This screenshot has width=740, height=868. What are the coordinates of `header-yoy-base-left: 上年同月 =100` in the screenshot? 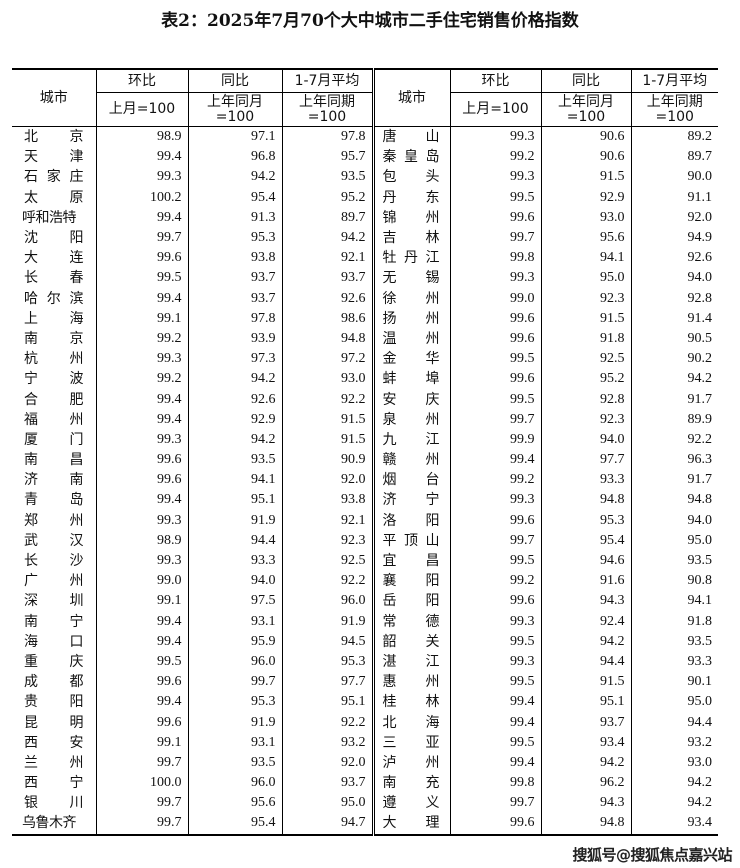 It's located at (235, 109).